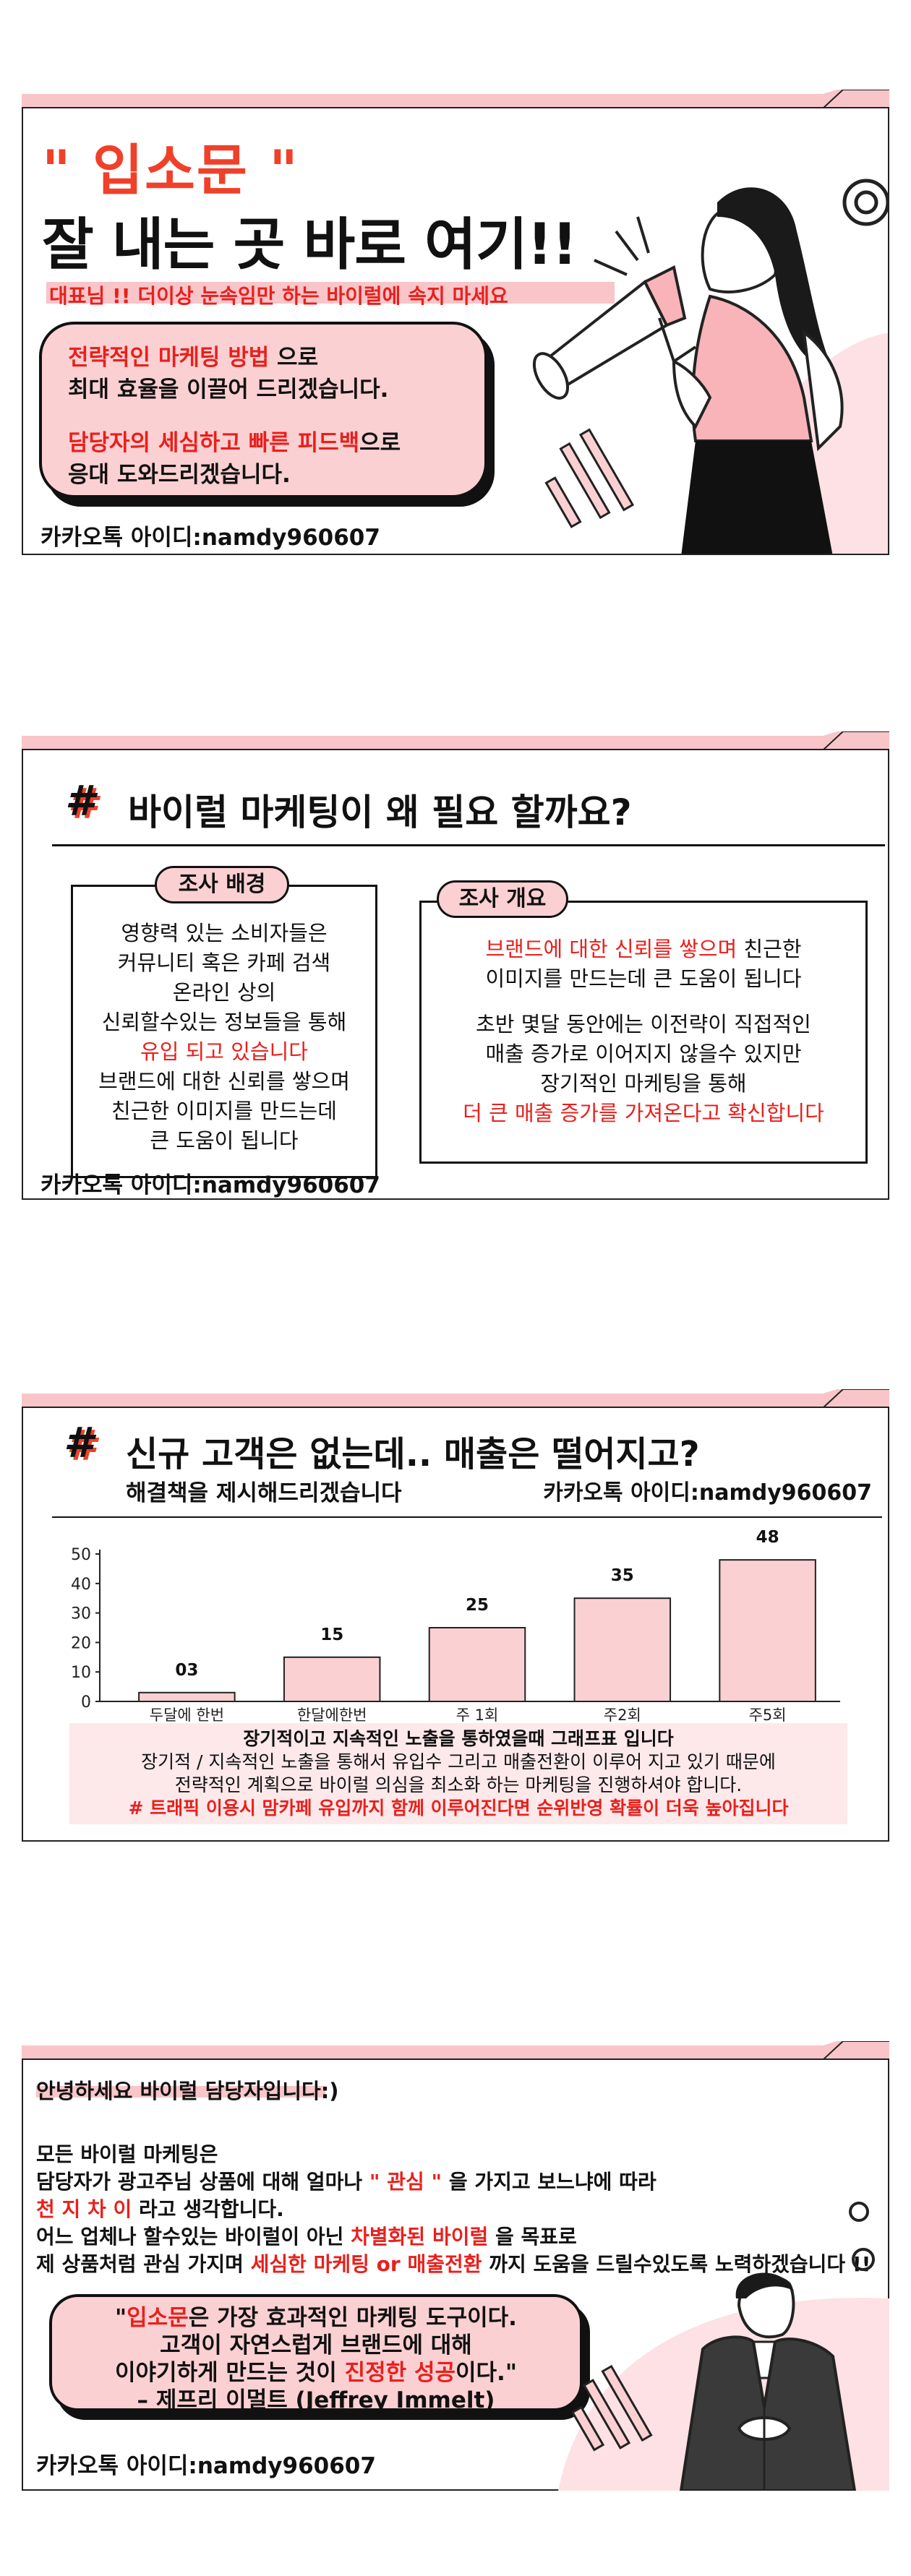 The height and width of the screenshot is (2576, 911). Describe the element at coordinates (723, 2347) in the screenshot. I see `bowing-man-illustration` at that location.